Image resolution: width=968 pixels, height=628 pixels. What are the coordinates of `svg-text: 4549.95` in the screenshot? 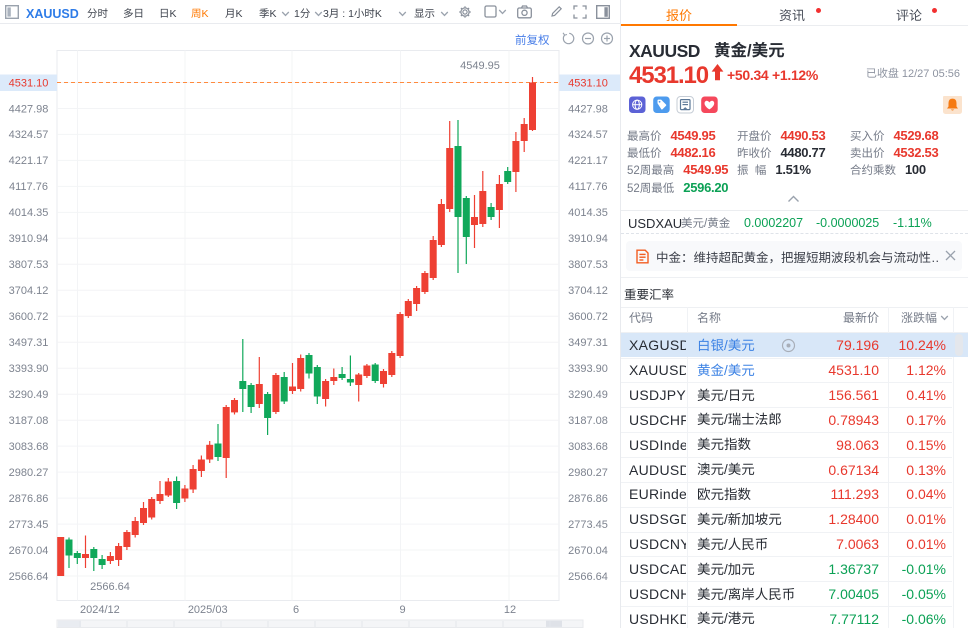 It's located at (480, 66).